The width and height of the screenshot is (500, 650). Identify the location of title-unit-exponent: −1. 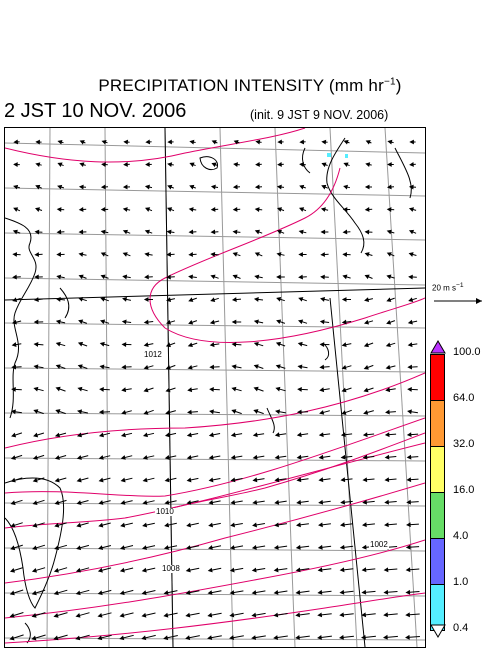
(389, 82).